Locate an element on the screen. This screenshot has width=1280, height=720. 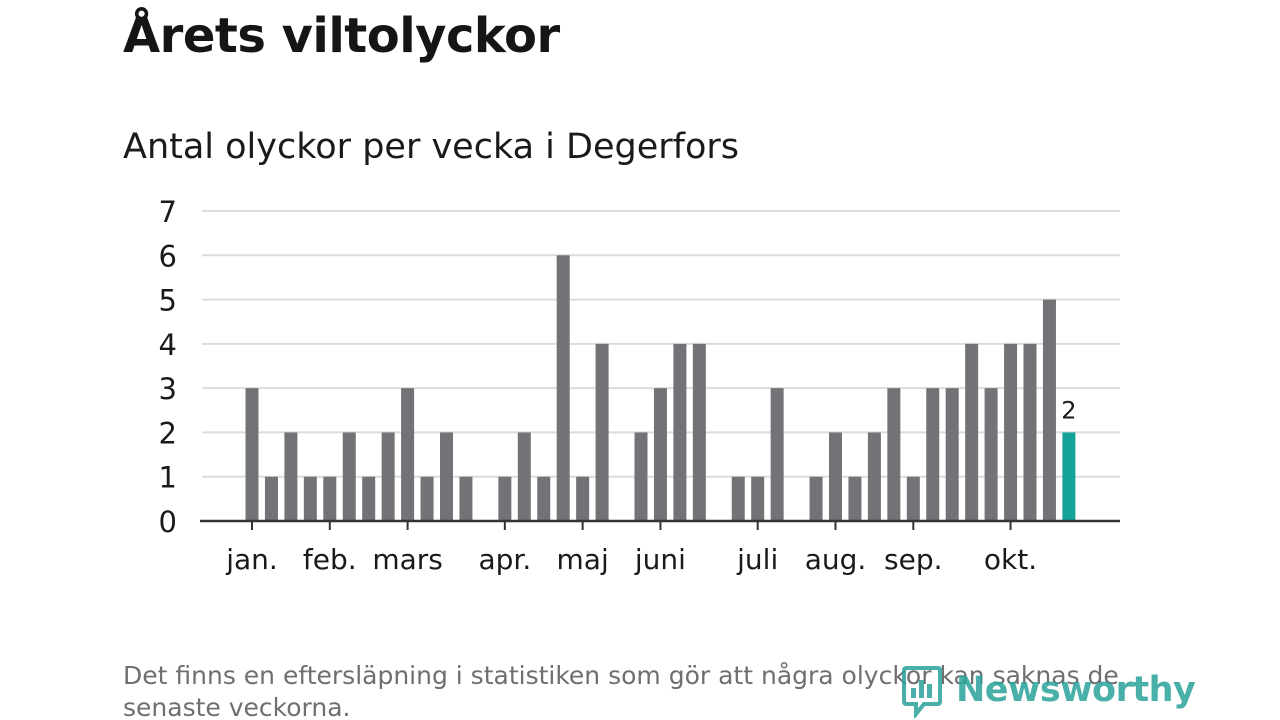
chart-subtitle: Antal olyckor per vecka i Degerfors is located at coordinates (431, 147).